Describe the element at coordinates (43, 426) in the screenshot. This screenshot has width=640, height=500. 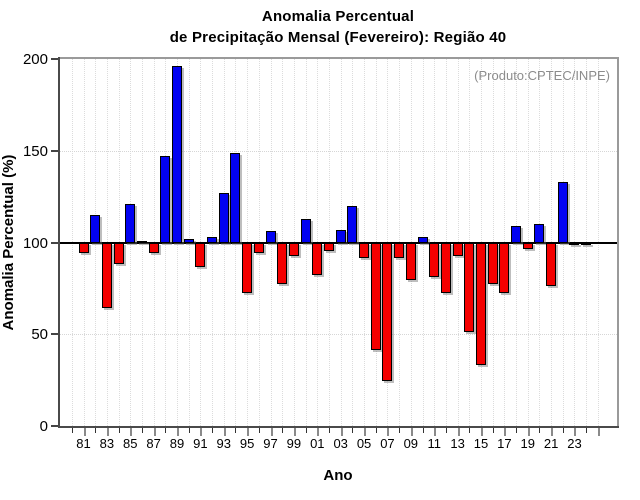
I see `y-tick-label: 0` at that location.